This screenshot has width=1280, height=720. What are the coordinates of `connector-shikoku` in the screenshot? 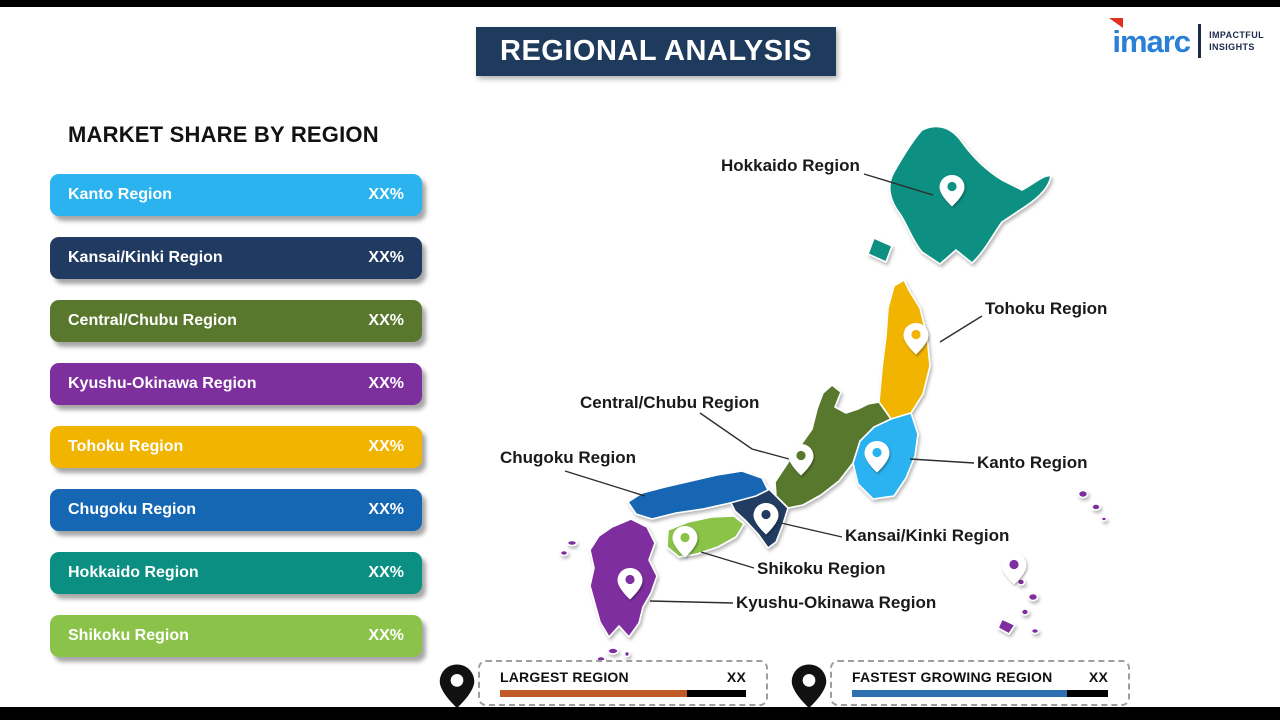 It's located at (727, 560).